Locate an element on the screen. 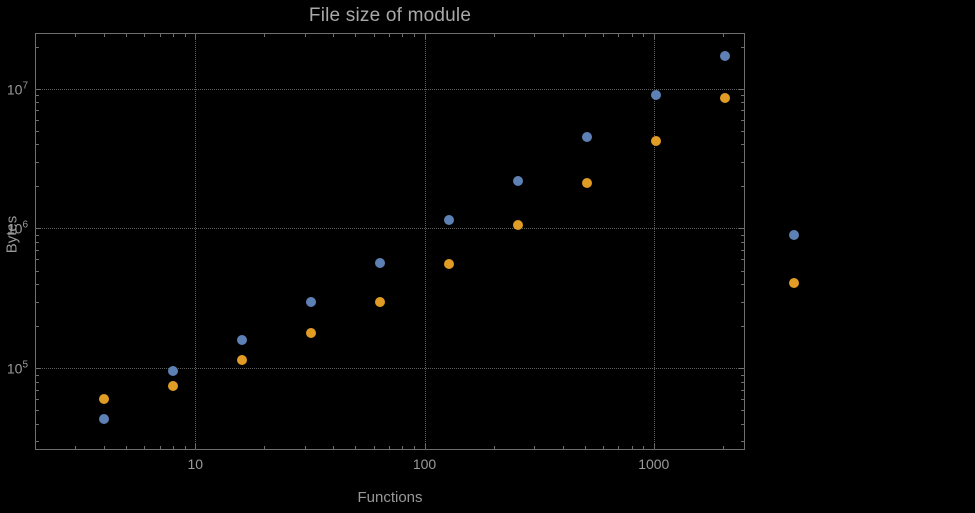 The width and height of the screenshot is (975, 513). y-tick-label: 10⁷ is located at coordinates (17, 88).